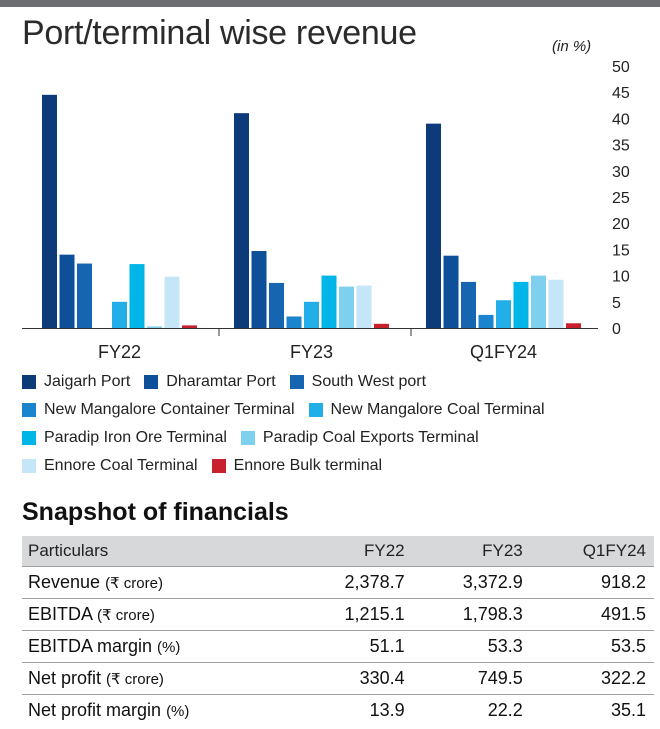 The image size is (660, 729). Describe the element at coordinates (311, 352) in the screenshot. I see `x-category-label: FY23` at that location.